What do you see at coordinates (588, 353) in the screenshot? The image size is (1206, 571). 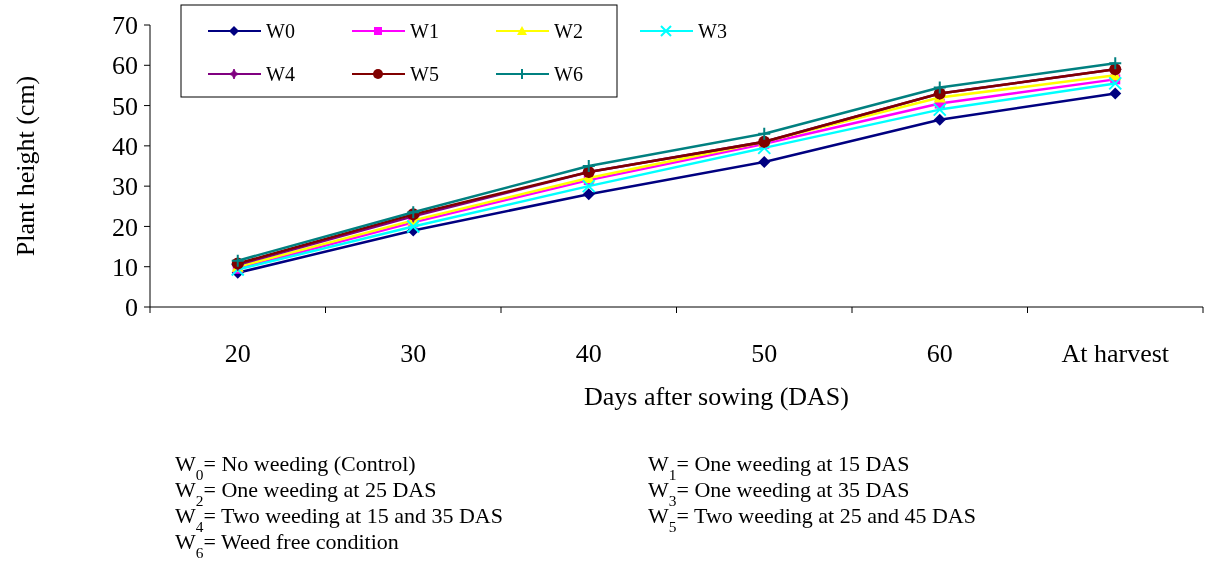 I see `x-tick-label: 40` at bounding box center [588, 353].